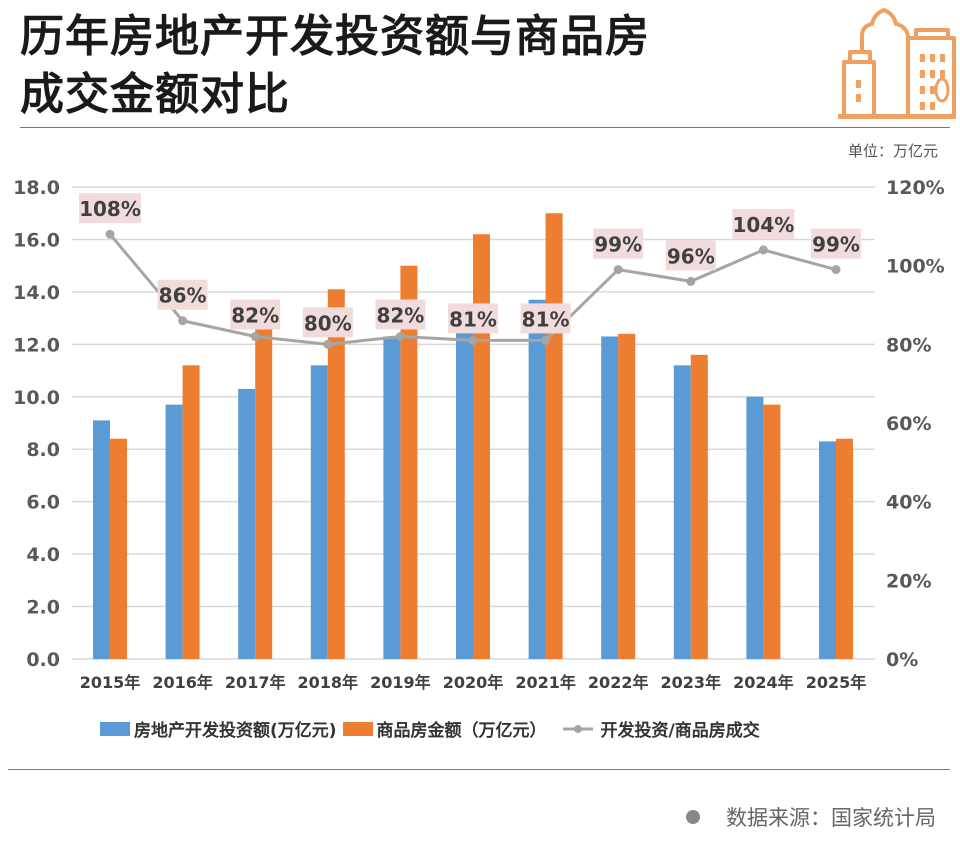 The width and height of the screenshot is (960, 866). Describe the element at coordinates (545, 682) in the screenshot. I see `x-tick-label: 2021年` at that location.